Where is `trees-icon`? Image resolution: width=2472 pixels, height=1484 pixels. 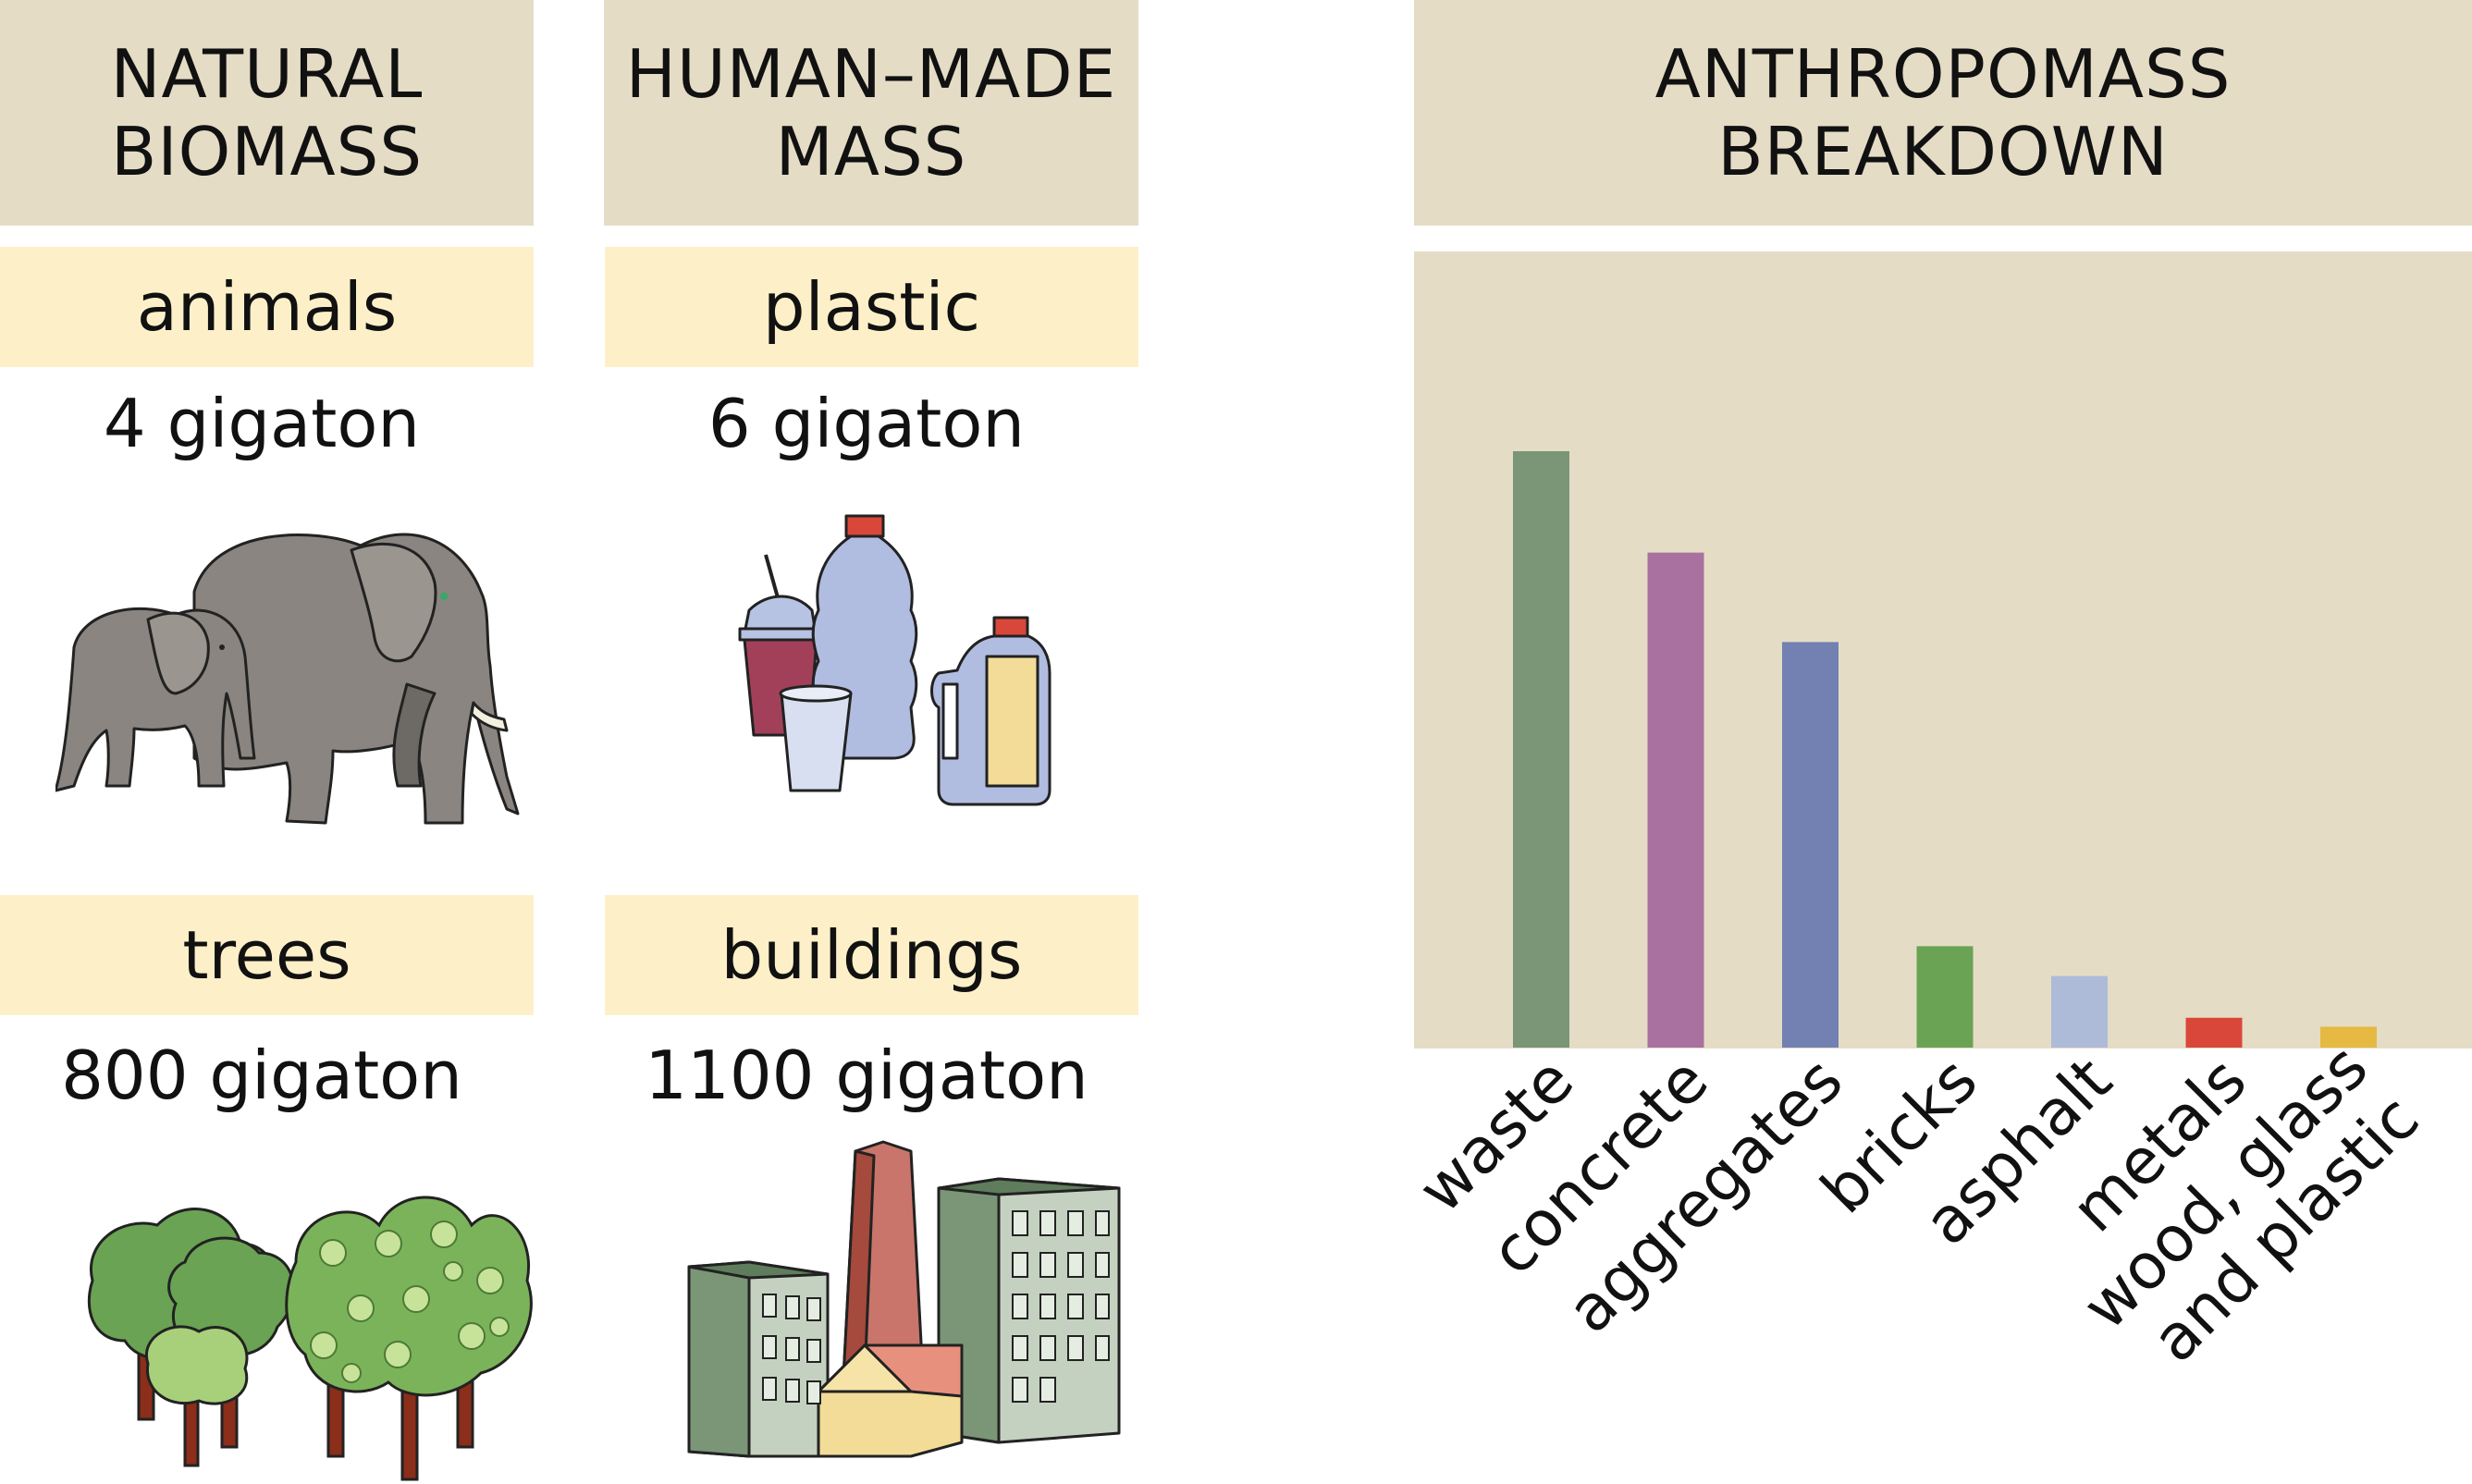 trees-icon is located at coordinates (310, 1338).